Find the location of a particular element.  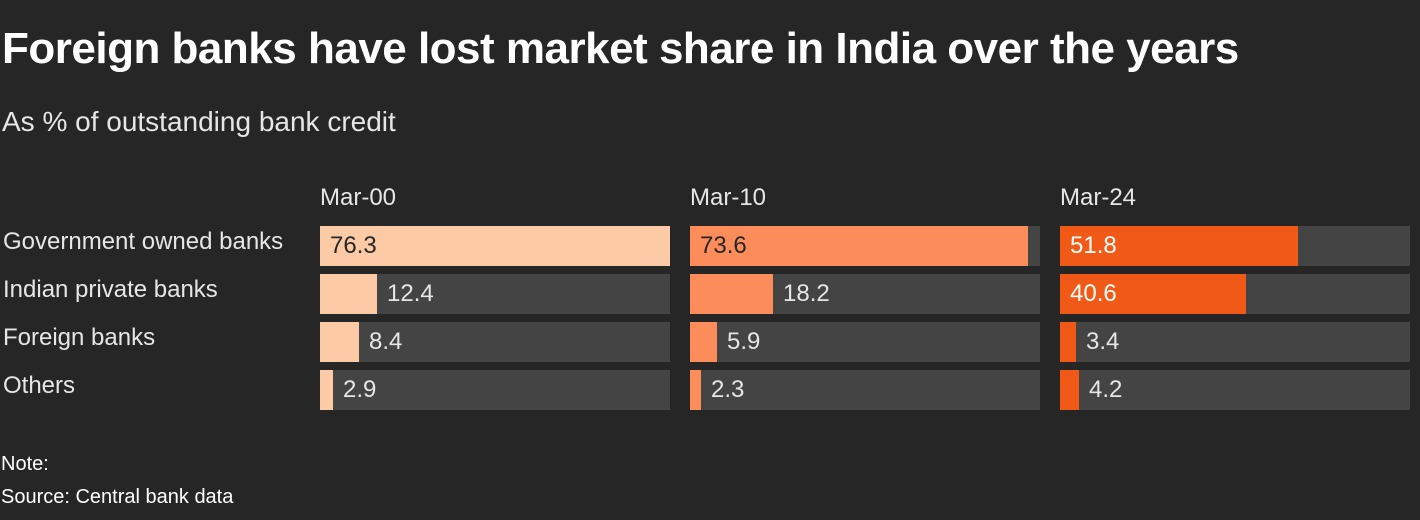

bar-value-label: 12.4 is located at coordinates (410, 293).